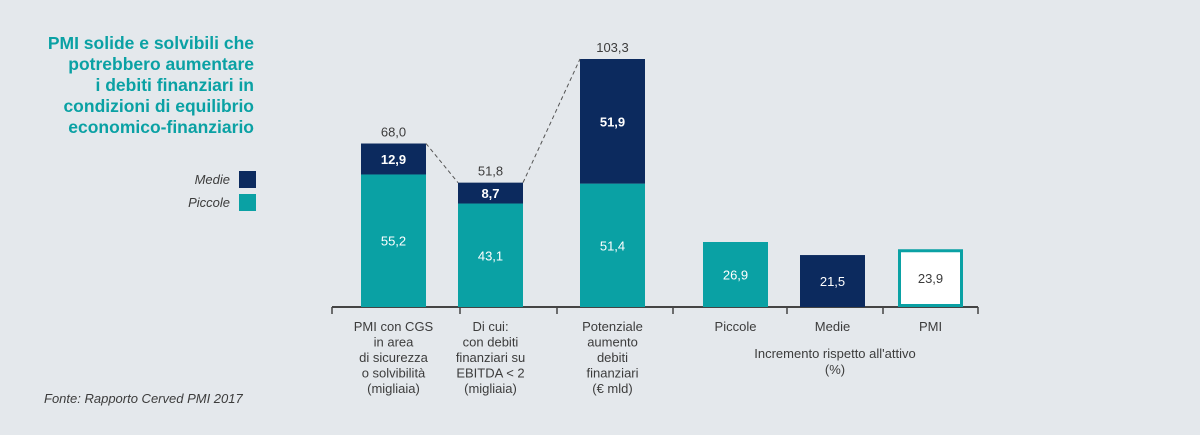 The width and height of the screenshot is (1200, 435). Describe the element at coordinates (174, 85) in the screenshot. I see `title-line: i debiti finanziari in` at that location.